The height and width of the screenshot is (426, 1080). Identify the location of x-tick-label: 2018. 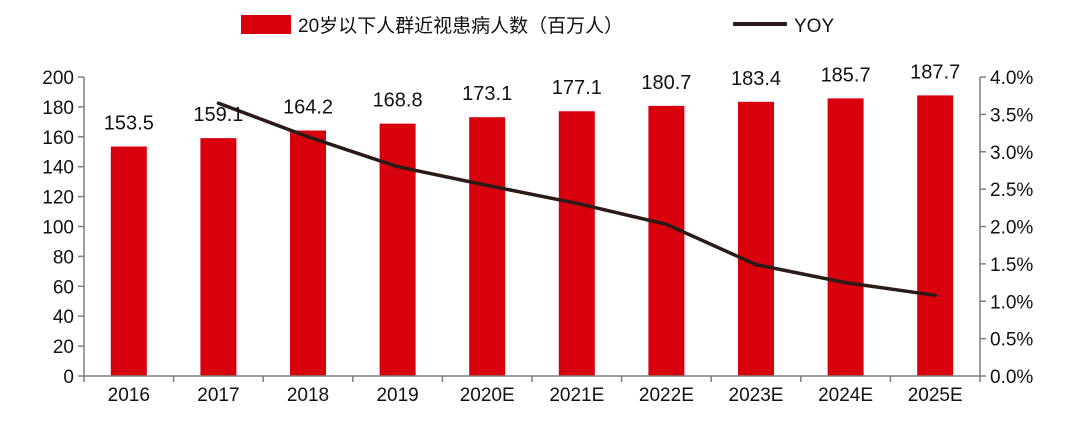
(308, 395).